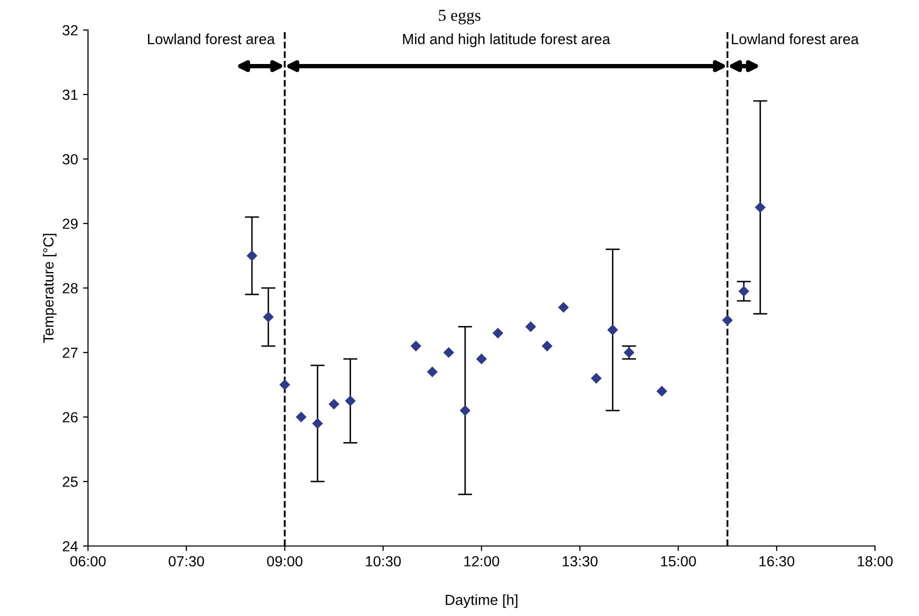 The height and width of the screenshot is (616, 919). What do you see at coordinates (70, 481) in the screenshot?
I see `y-tick-label: 25` at bounding box center [70, 481].